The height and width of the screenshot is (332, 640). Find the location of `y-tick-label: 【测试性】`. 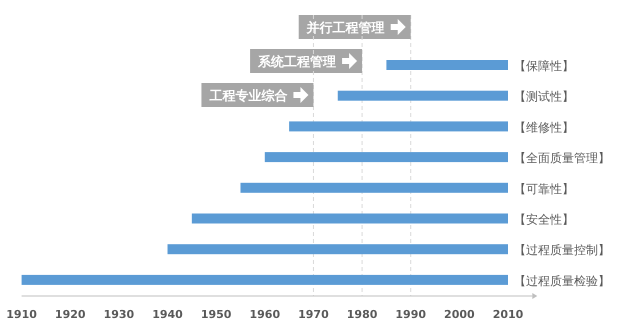

y-tick-label: 【测试性】 is located at coordinates (544, 97).